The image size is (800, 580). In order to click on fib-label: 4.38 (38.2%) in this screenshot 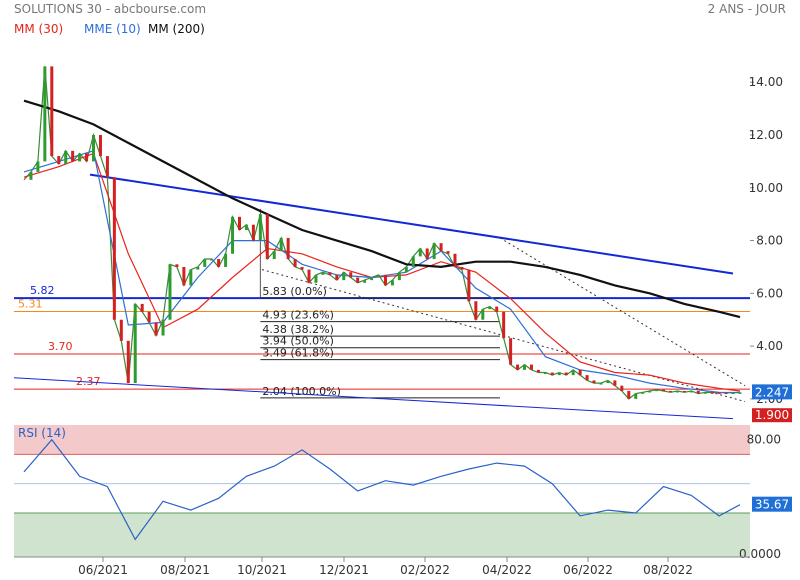, I will do `click(298, 329)`.